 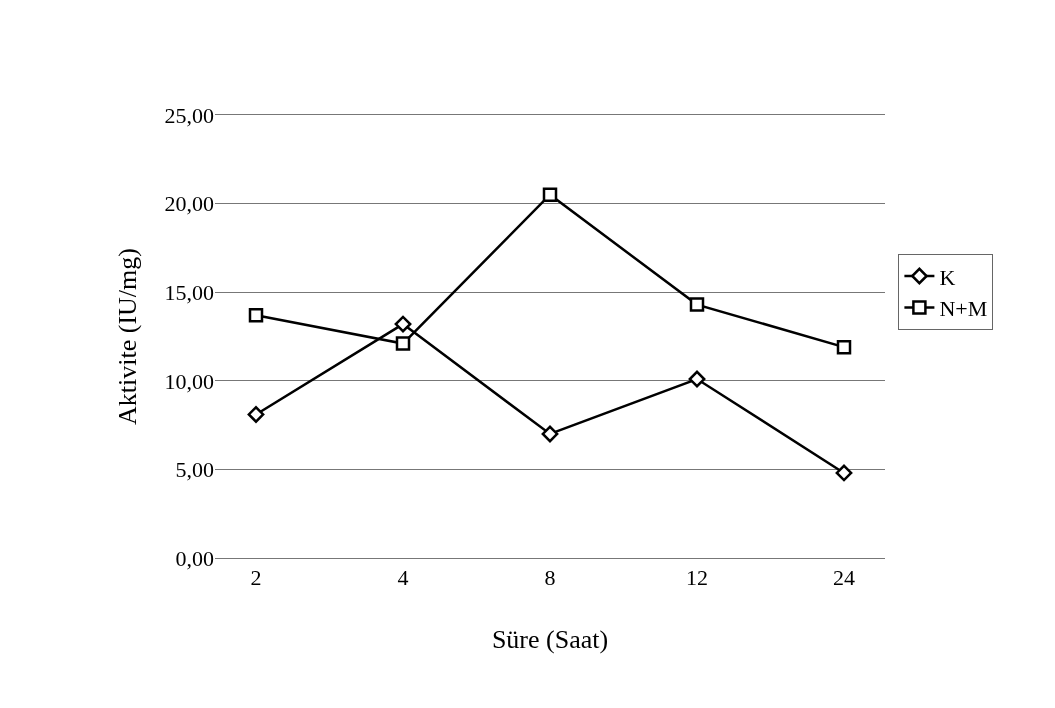 I want to click on y-tick-label: 0,00, so click(x=194, y=558).